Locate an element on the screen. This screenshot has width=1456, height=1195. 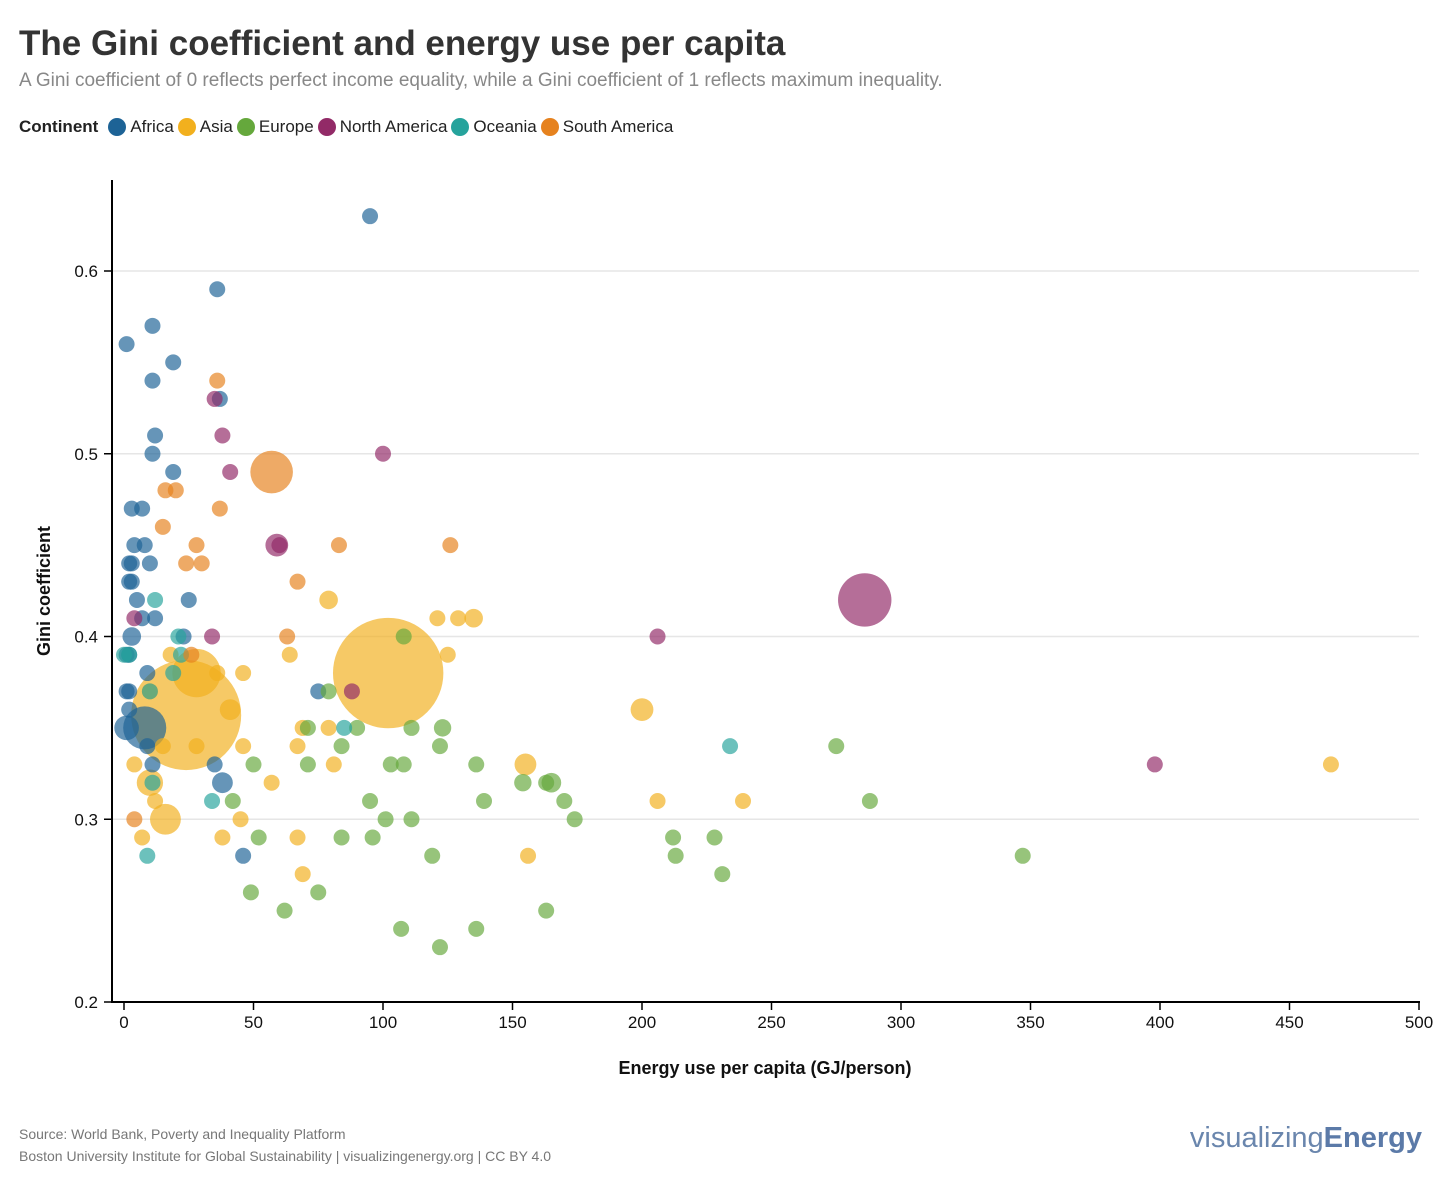
y-tick-label: 0.4 is located at coordinates (86, 637).